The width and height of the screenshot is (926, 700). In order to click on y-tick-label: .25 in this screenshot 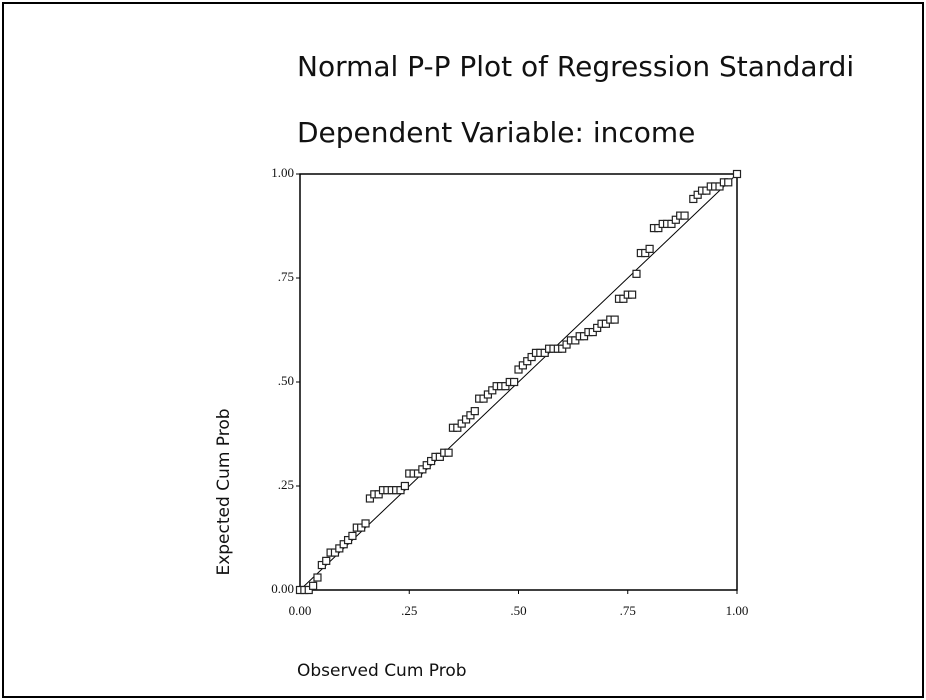, I will do `click(286, 484)`.